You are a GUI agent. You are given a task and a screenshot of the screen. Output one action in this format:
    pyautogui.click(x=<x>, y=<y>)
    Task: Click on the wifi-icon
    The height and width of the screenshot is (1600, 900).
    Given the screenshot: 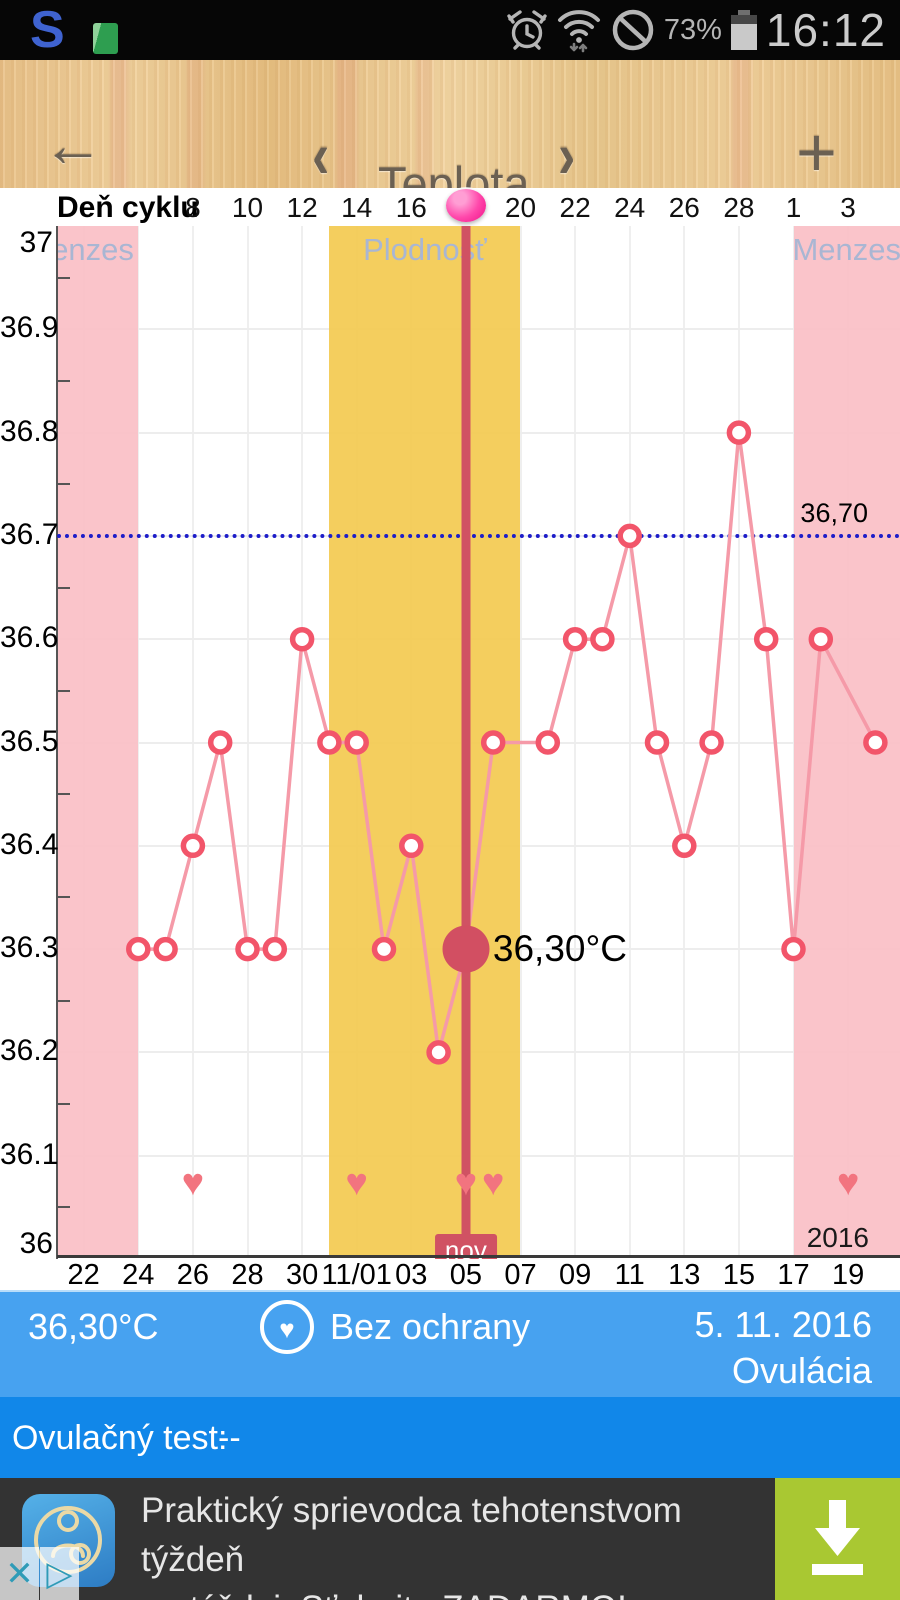 What is the action you would take?
    pyautogui.click(x=578, y=31)
    